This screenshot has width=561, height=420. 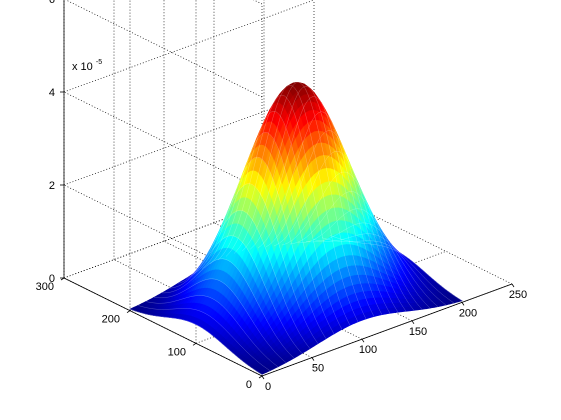 I want to click on z-tick-label: 4, so click(x=52, y=93).